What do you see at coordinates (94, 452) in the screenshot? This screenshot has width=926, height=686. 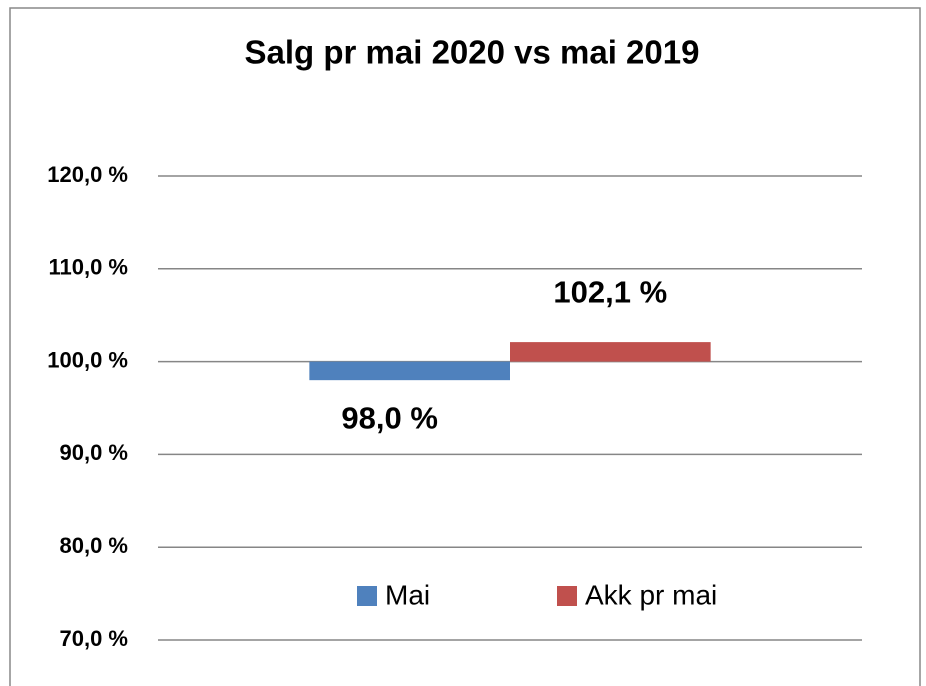 I see `y-tick-label: 90,0 %` at bounding box center [94, 452].